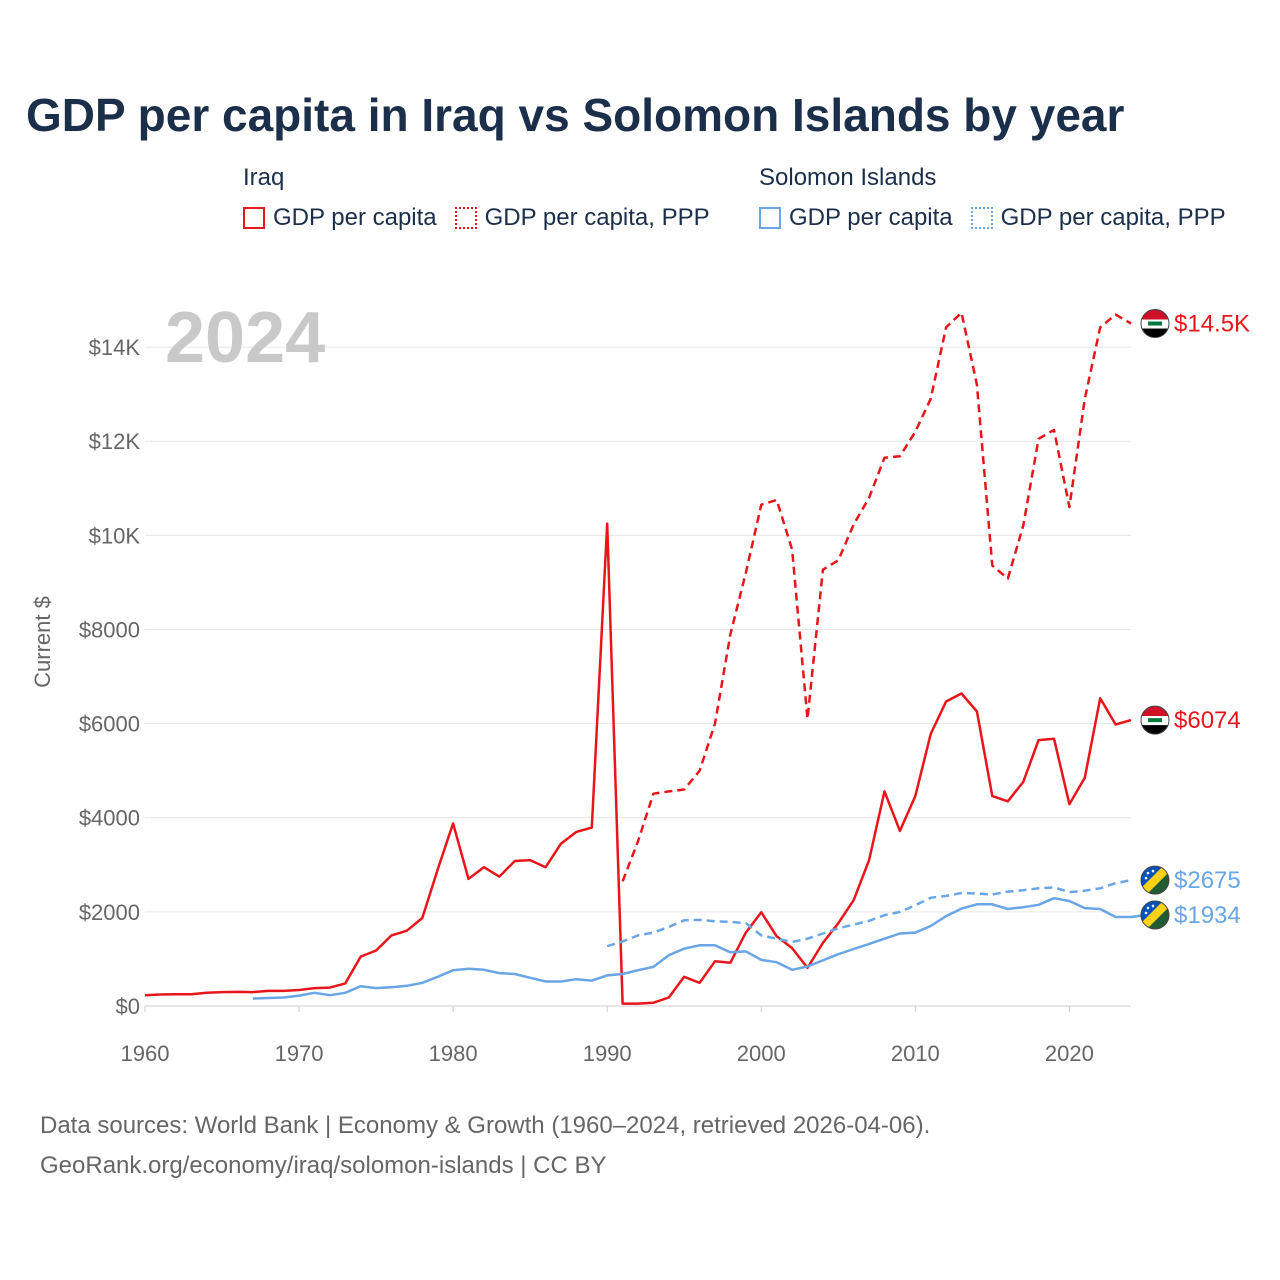  I want to click on x-tick-label: 1980, so click(453, 1053).